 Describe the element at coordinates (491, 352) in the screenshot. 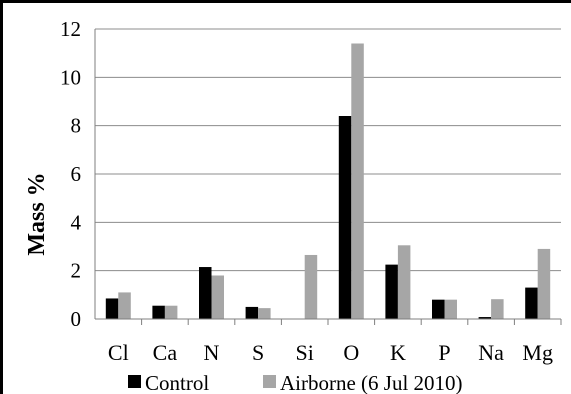

I see `x-tick-label: Na` at that location.